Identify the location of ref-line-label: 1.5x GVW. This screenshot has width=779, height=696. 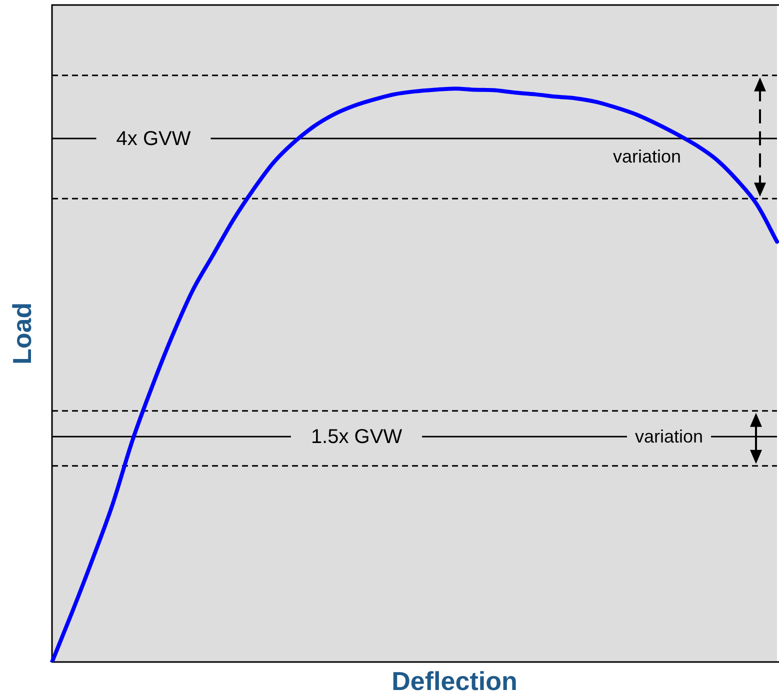
(356, 437).